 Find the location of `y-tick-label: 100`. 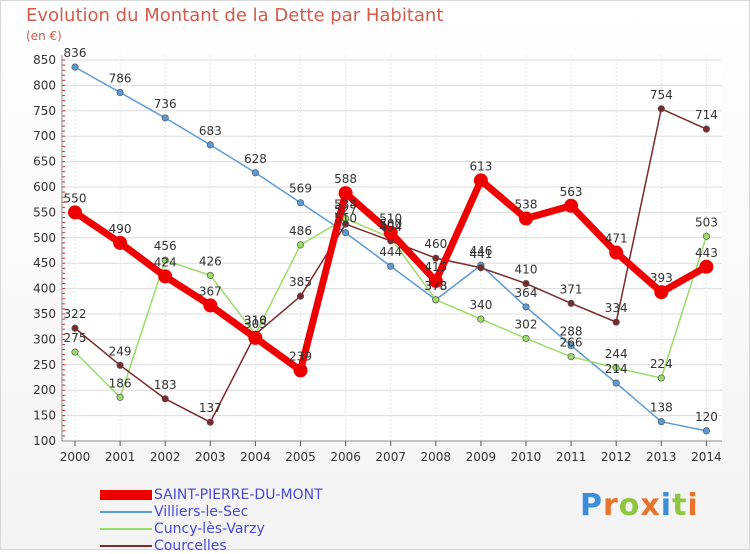

y-tick-label: 100 is located at coordinates (44, 441).